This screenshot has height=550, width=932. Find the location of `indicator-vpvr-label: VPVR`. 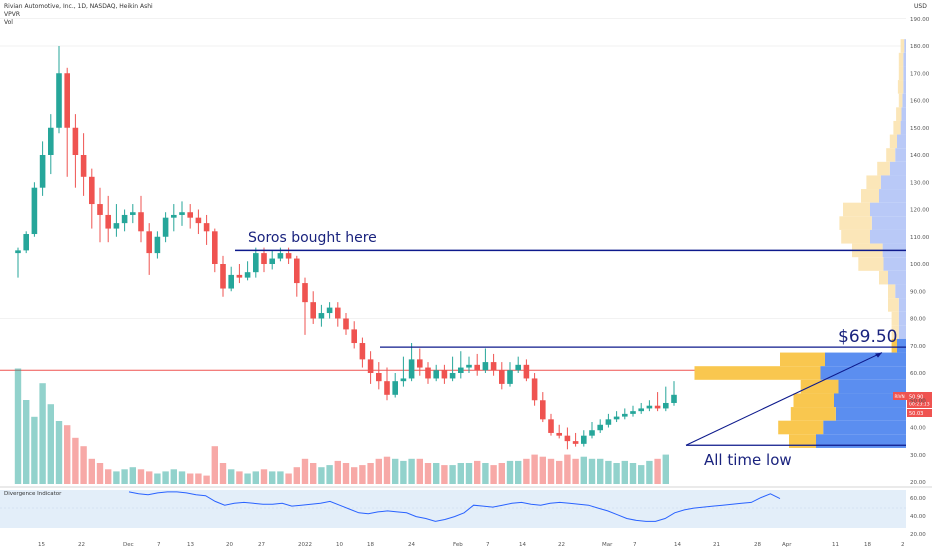

indicator-vpvr-label: VPVR is located at coordinates (12, 14).